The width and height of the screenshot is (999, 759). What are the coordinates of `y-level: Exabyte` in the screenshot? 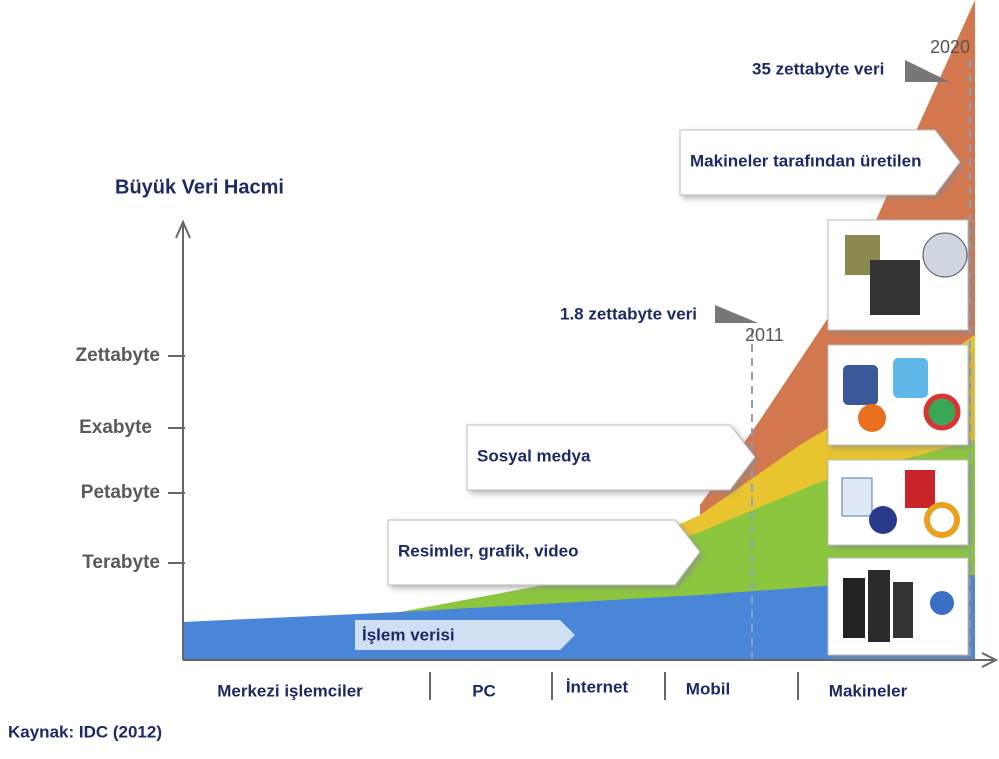 It's located at (115, 427).